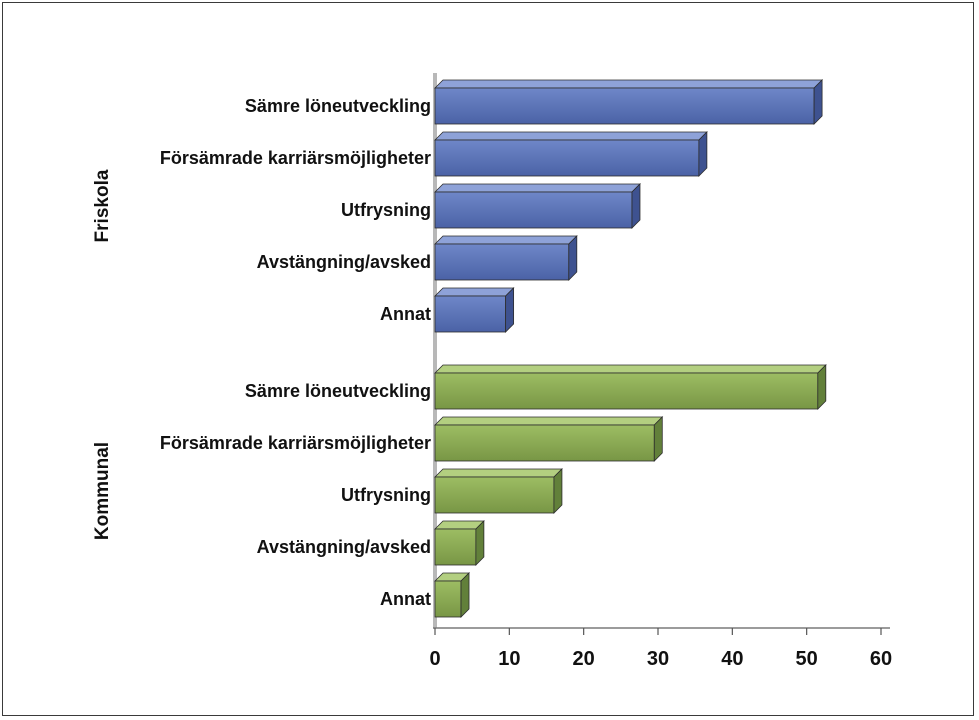  What do you see at coordinates (434, 659) in the screenshot?
I see `x-tick-label: 0` at bounding box center [434, 659].